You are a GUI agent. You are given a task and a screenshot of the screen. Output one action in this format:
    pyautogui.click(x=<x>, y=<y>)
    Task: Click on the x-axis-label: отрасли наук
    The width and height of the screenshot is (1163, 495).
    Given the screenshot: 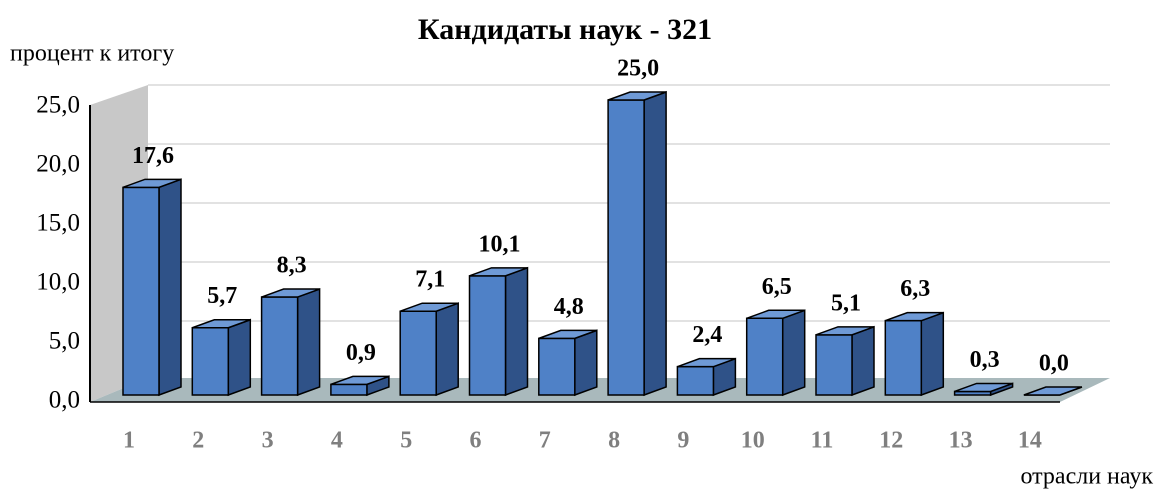 What is the action you would take?
    pyautogui.click(x=1086, y=477)
    